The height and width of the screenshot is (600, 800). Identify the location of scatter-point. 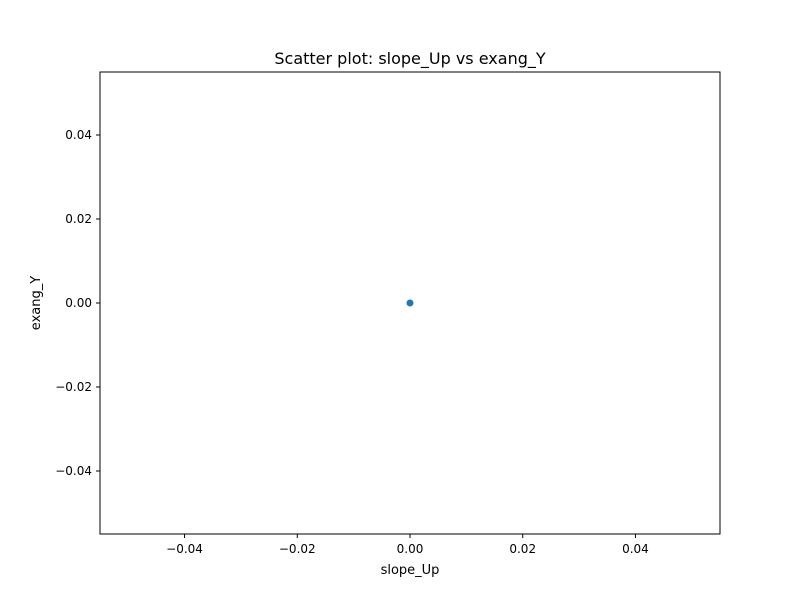
(410, 303).